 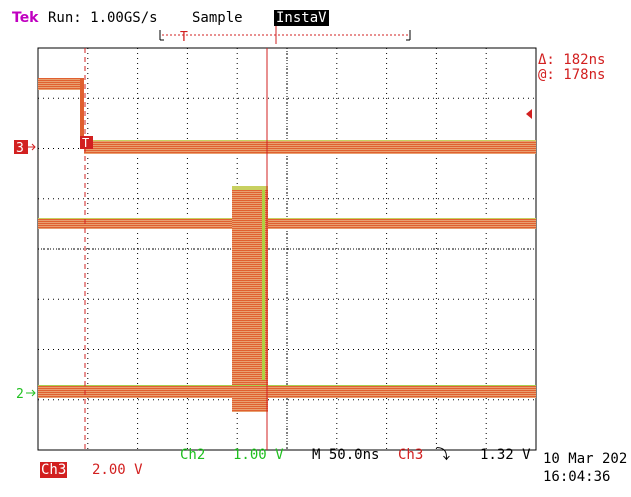 What do you see at coordinates (54, 470) in the screenshot?
I see `ch3-label: Ch3` at bounding box center [54, 470].